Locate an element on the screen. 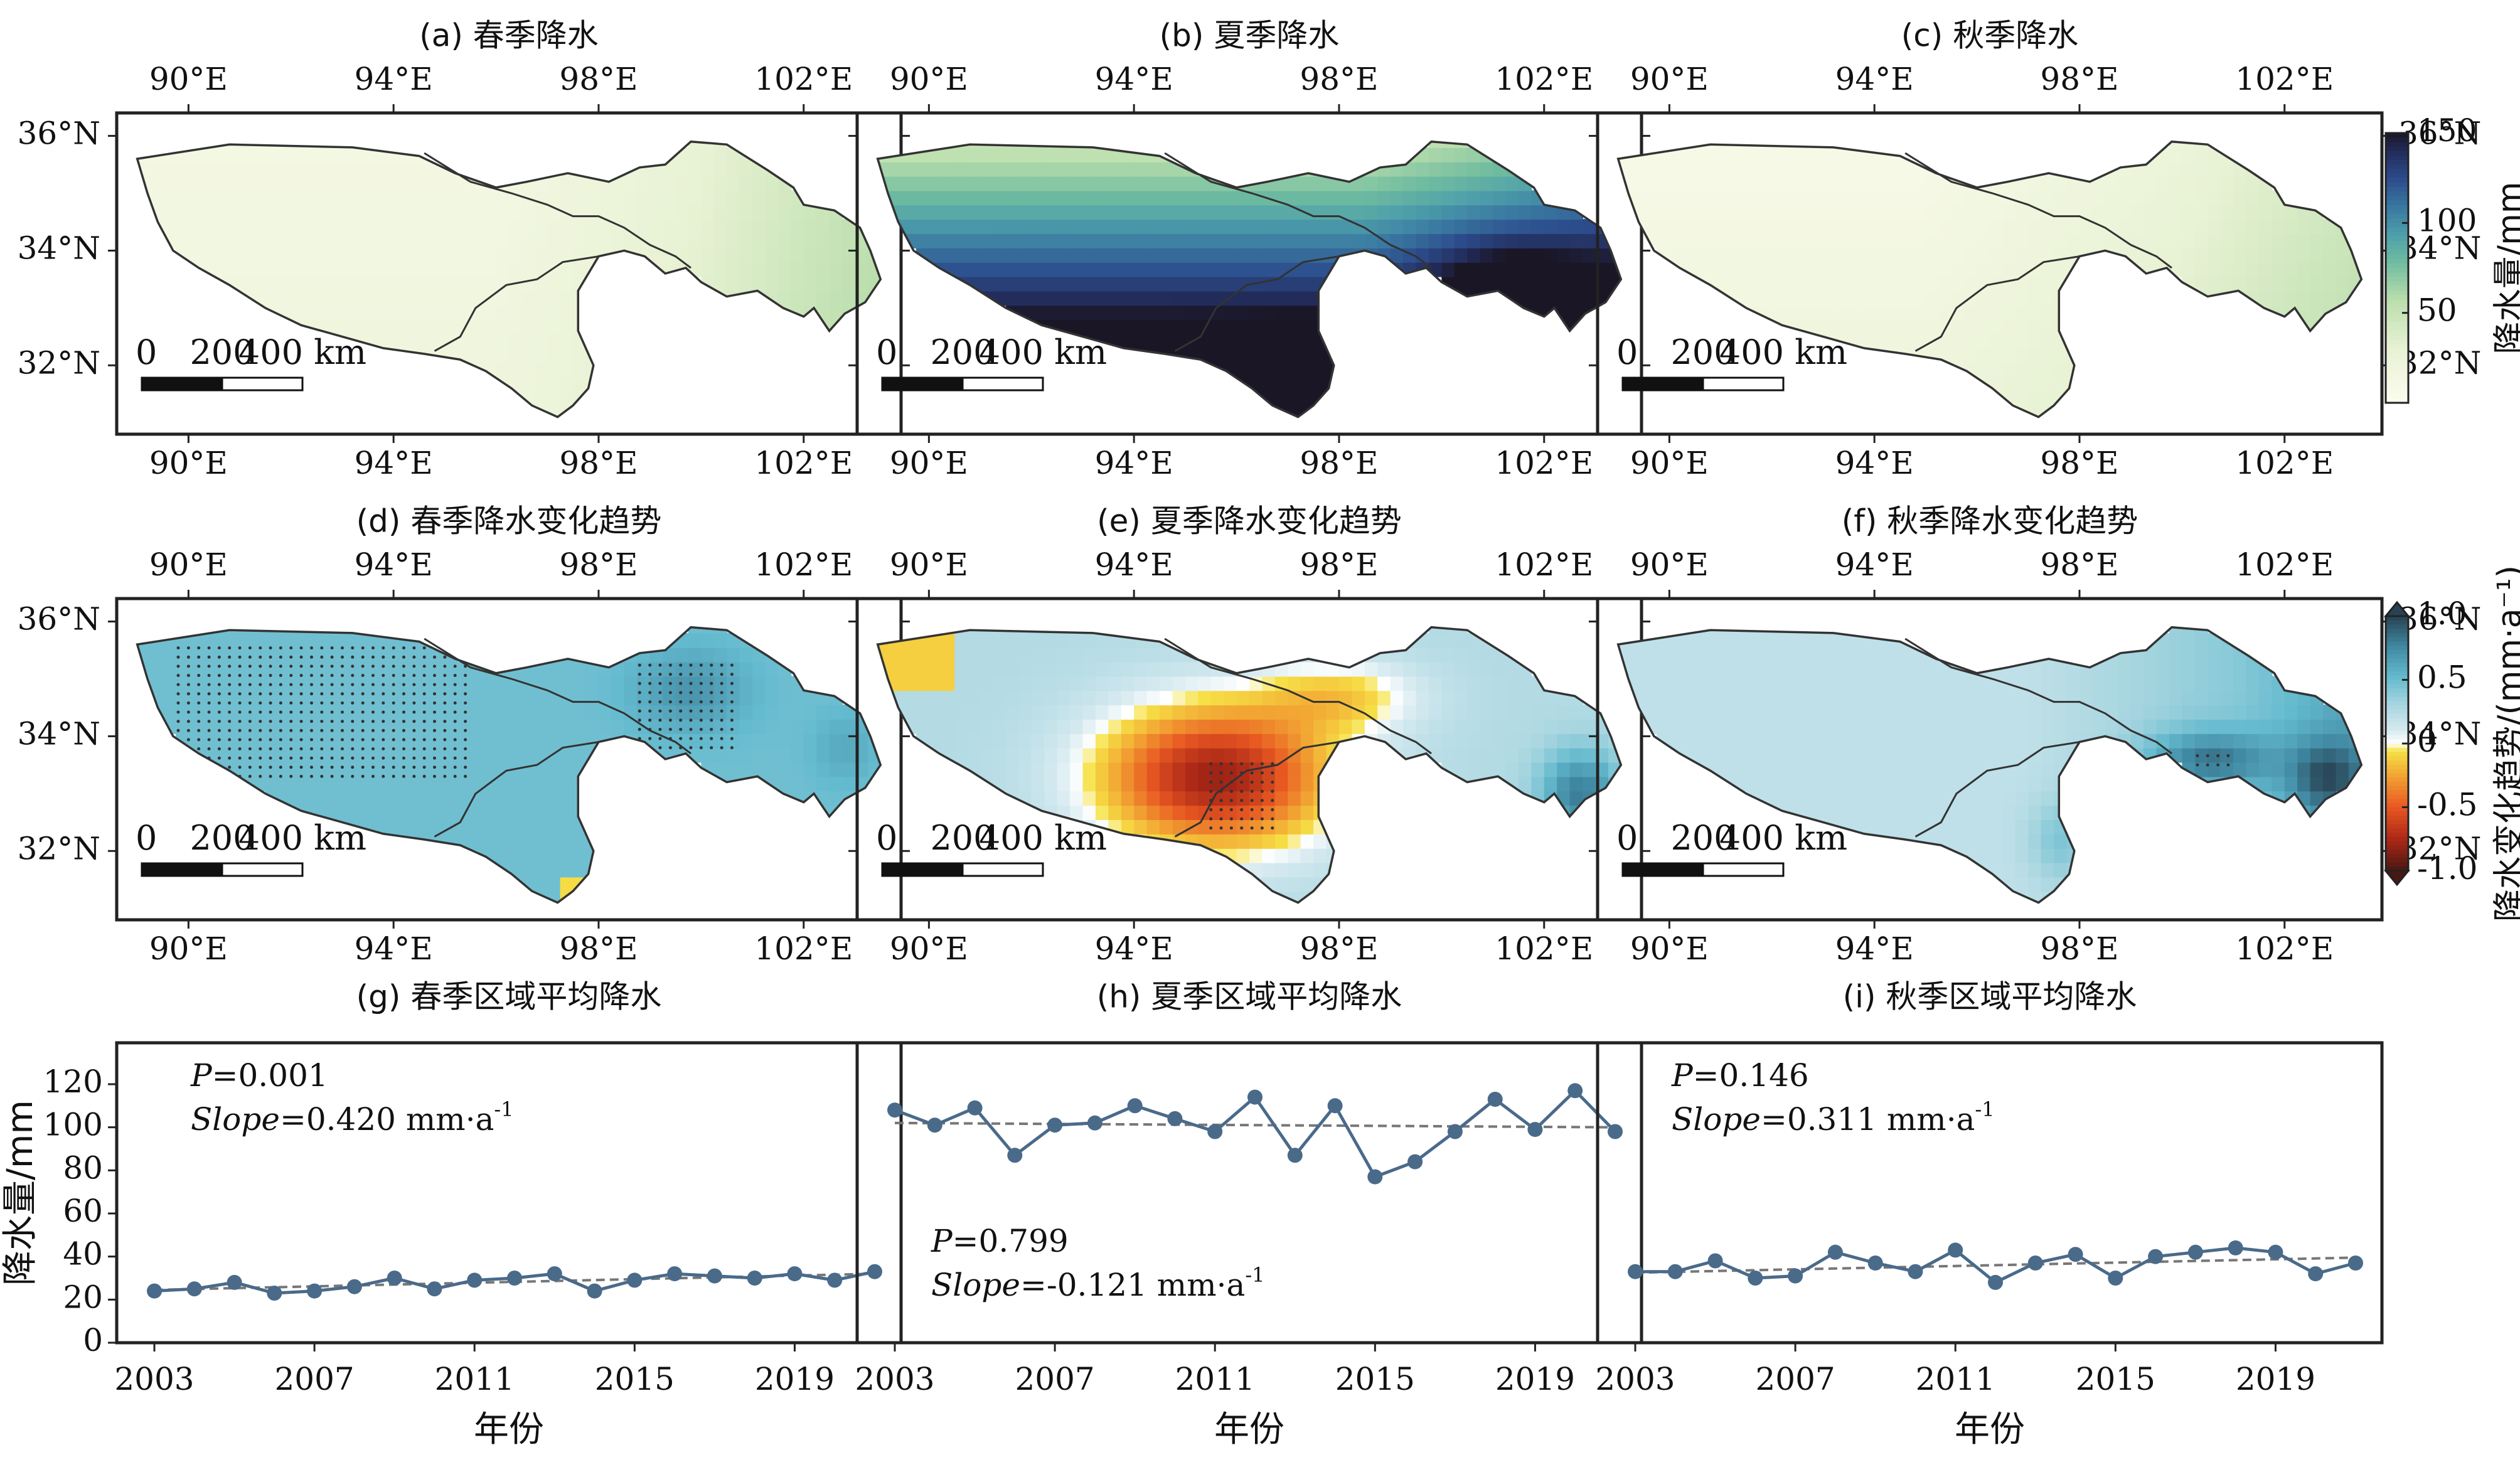 This screenshot has width=2520, height=1482. lon-tick-label: 102°E is located at coordinates (1544, 79).